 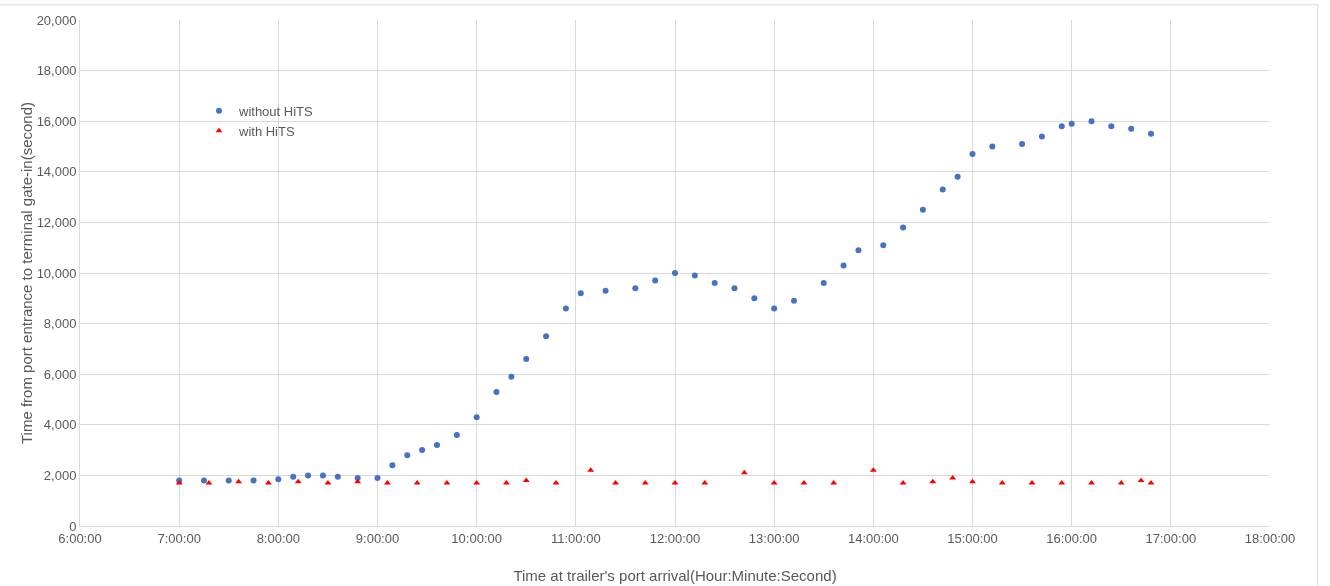 I want to click on y-axis-title: Time from port entrance to terminal gate-in(second), so click(x=26, y=273).